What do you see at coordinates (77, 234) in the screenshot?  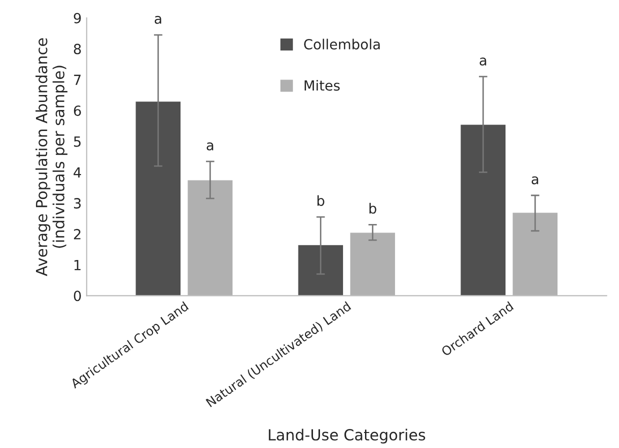 I see `y-tick-label: 2` at bounding box center [77, 234].